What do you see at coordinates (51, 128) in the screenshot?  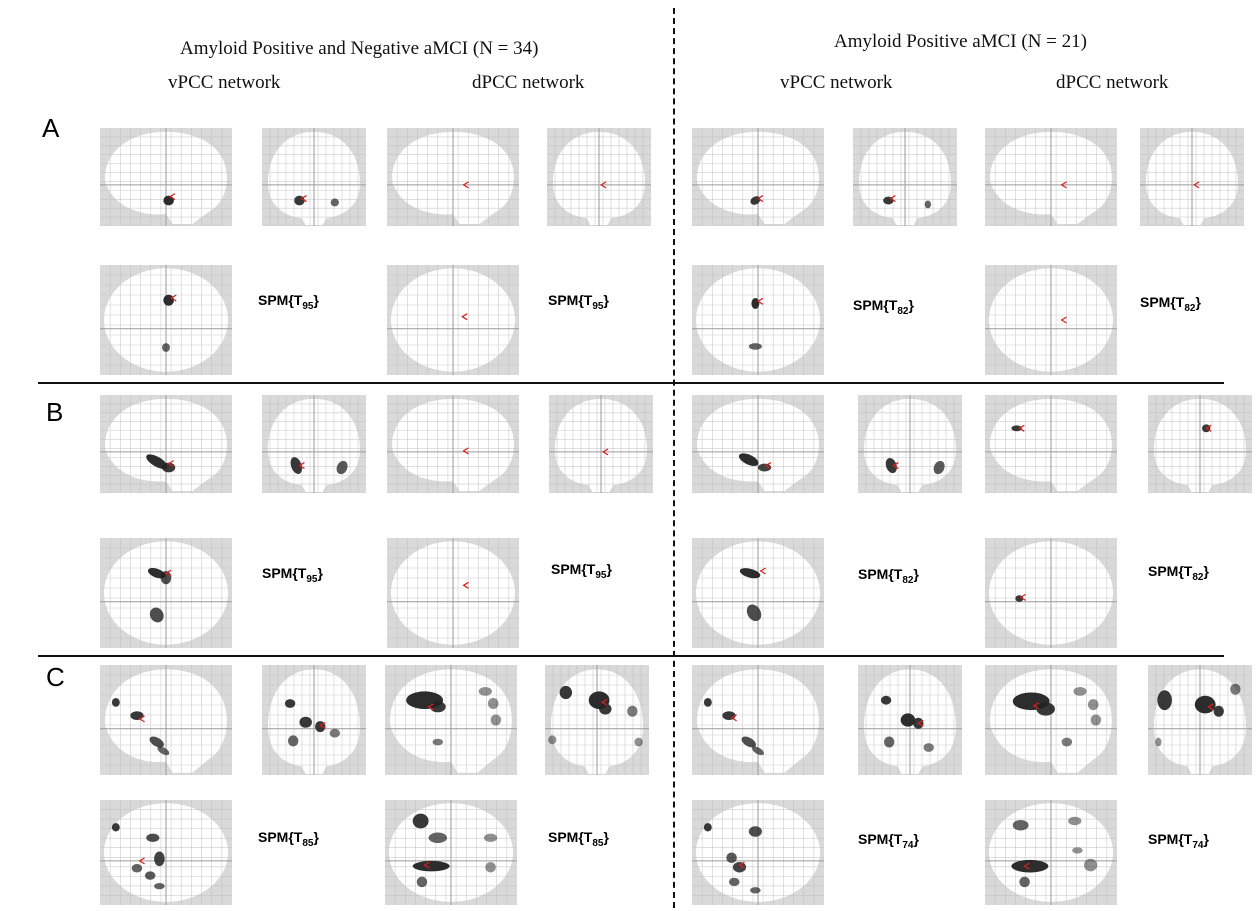 I see `row-label-a: A` at bounding box center [51, 128].